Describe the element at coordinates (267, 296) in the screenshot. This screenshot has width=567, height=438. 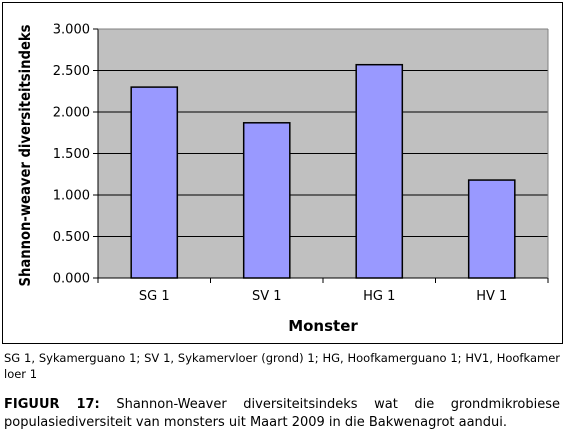
I see `x-tick-label: SV 1` at that location.